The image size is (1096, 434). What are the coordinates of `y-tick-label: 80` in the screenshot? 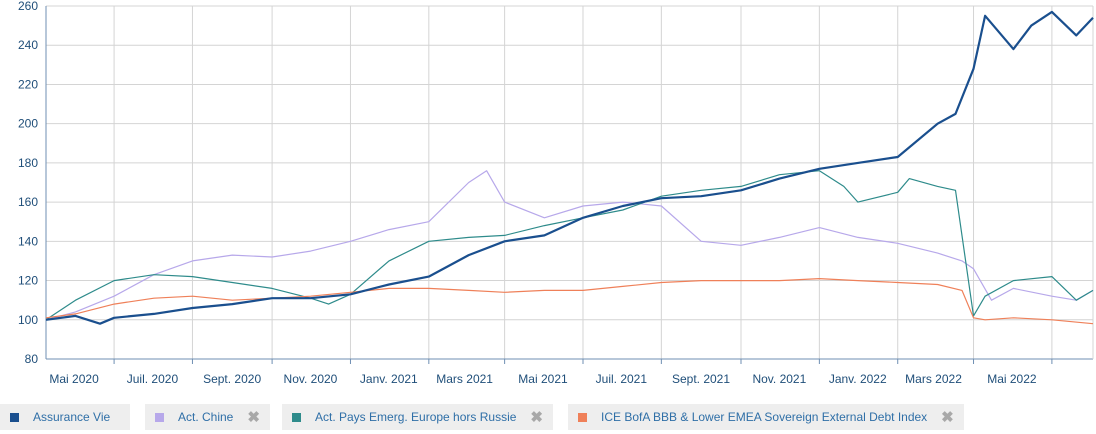 It's located at (32, 359).